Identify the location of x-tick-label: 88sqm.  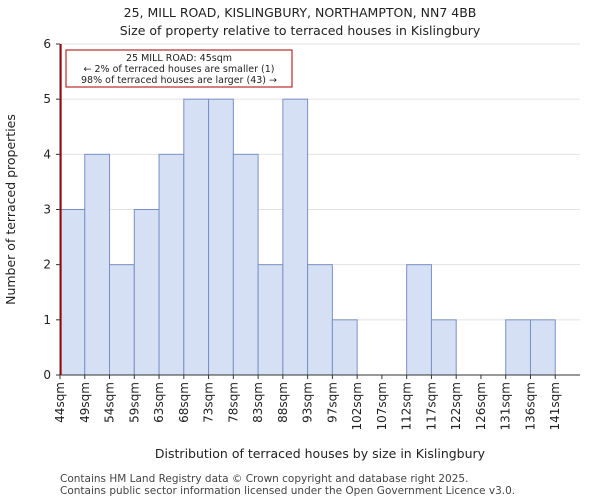
(283, 402).